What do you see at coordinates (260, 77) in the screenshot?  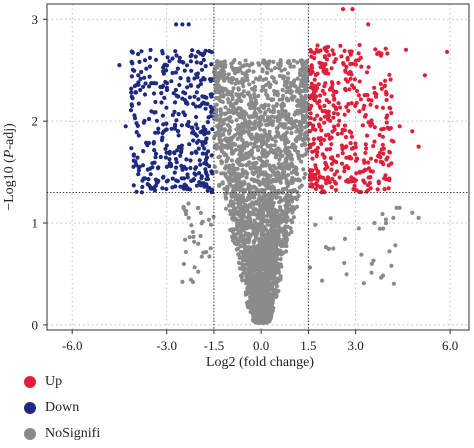 I see `nosignifi-point-2046` at bounding box center [260, 77].